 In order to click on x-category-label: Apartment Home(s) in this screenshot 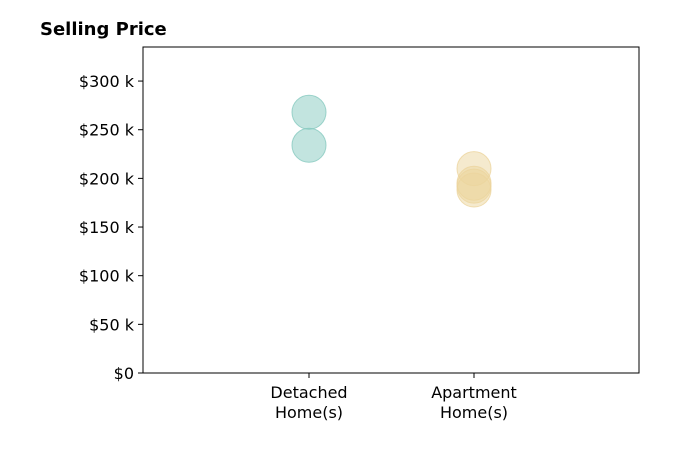, I will do `click(474, 402)`.